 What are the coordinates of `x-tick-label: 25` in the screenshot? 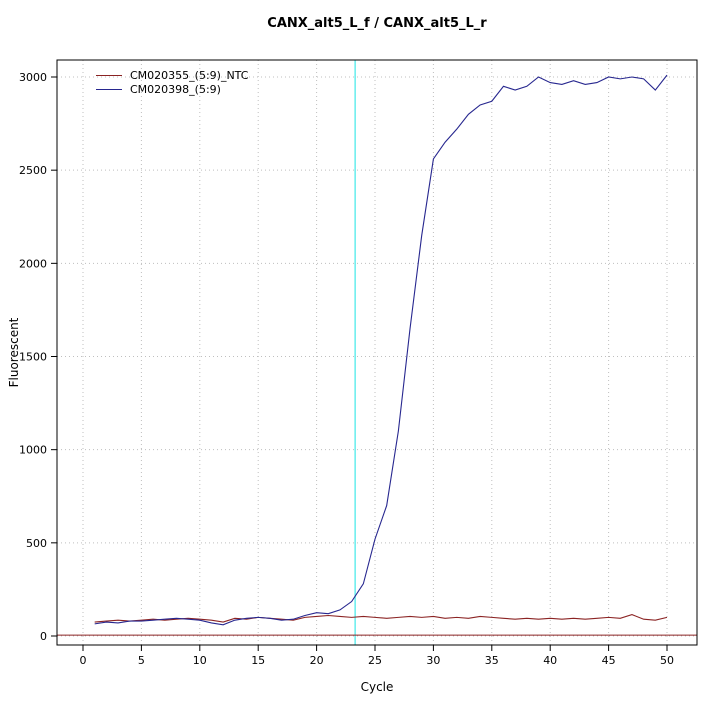 It's located at (375, 660).